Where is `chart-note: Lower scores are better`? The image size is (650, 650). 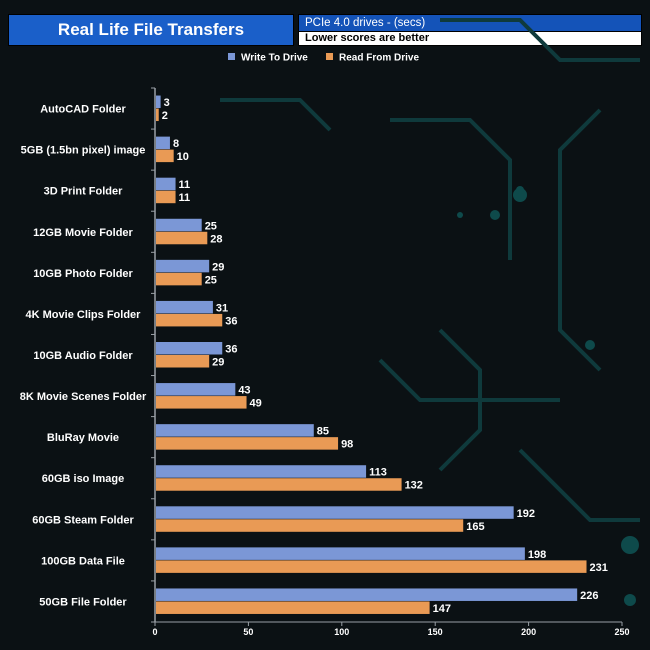 chart-note: Lower scores are better is located at coordinates (470, 39).